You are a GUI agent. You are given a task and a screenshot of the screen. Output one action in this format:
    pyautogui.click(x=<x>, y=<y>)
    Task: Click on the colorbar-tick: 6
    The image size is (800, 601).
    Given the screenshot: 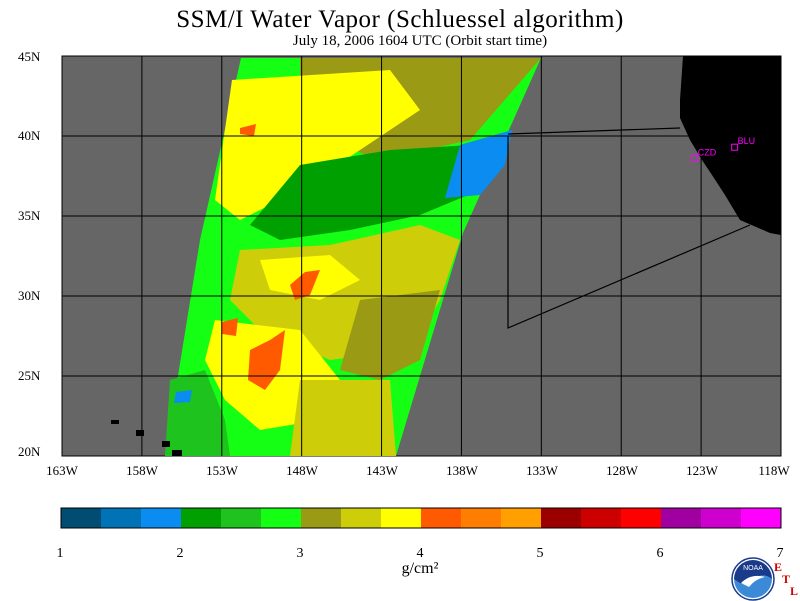 What is the action you would take?
    pyautogui.click(x=660, y=553)
    